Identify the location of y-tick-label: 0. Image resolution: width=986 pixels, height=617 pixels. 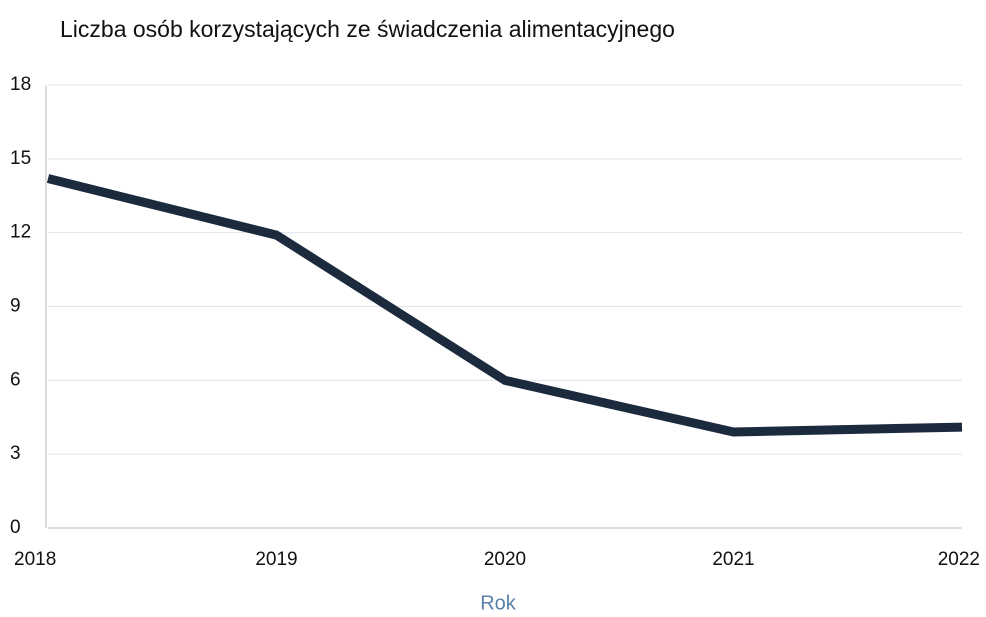
(15, 527).